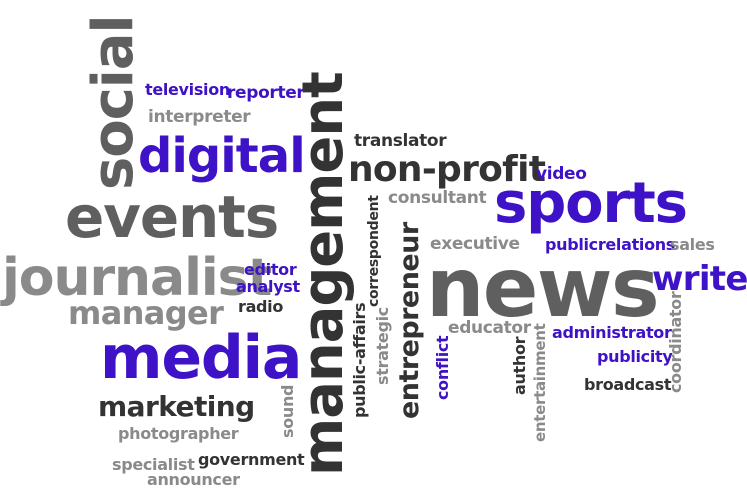 Image resolution: width=747 pixels, height=489 pixels. What do you see at coordinates (323, 274) in the screenshot?
I see `word-management: management` at bounding box center [323, 274].